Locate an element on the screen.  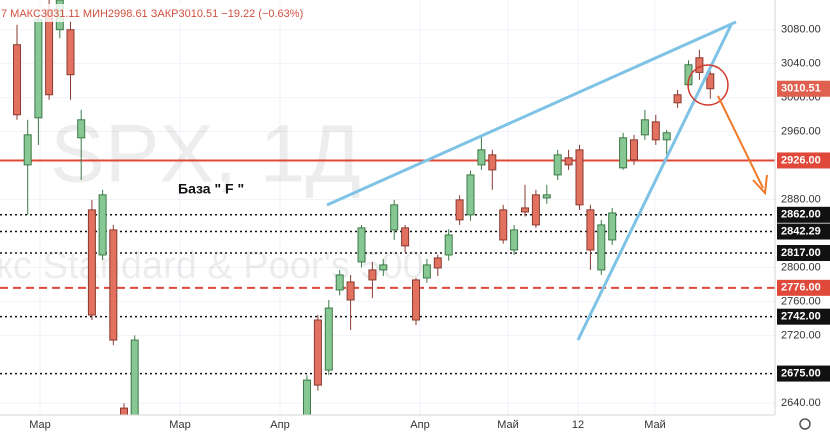
y-tick-label: 2880.00 is located at coordinates (801, 199).